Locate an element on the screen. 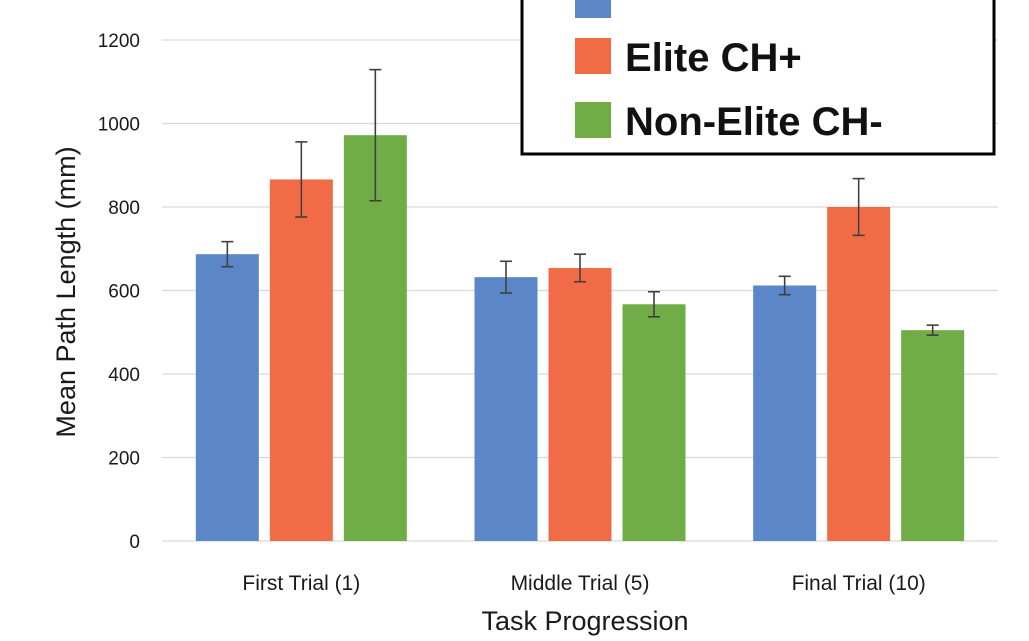 Image resolution: width=1029 pixels, height=641 pixels. x-axis-title: Task Progression is located at coordinates (584, 621).